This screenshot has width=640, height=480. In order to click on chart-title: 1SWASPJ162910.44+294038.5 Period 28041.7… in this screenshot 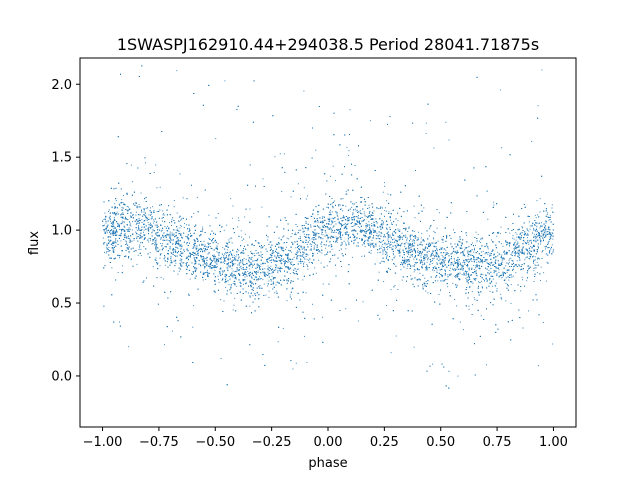, I will do `click(328, 44)`.